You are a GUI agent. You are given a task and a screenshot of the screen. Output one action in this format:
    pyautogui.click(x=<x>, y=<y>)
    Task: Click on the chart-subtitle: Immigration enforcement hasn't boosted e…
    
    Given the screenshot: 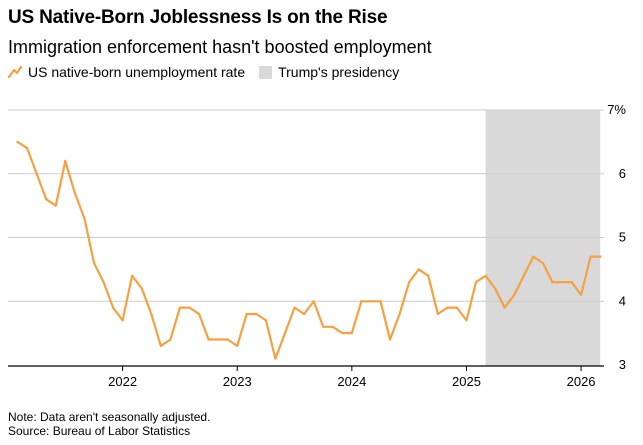 What is the action you would take?
    pyautogui.click(x=220, y=47)
    